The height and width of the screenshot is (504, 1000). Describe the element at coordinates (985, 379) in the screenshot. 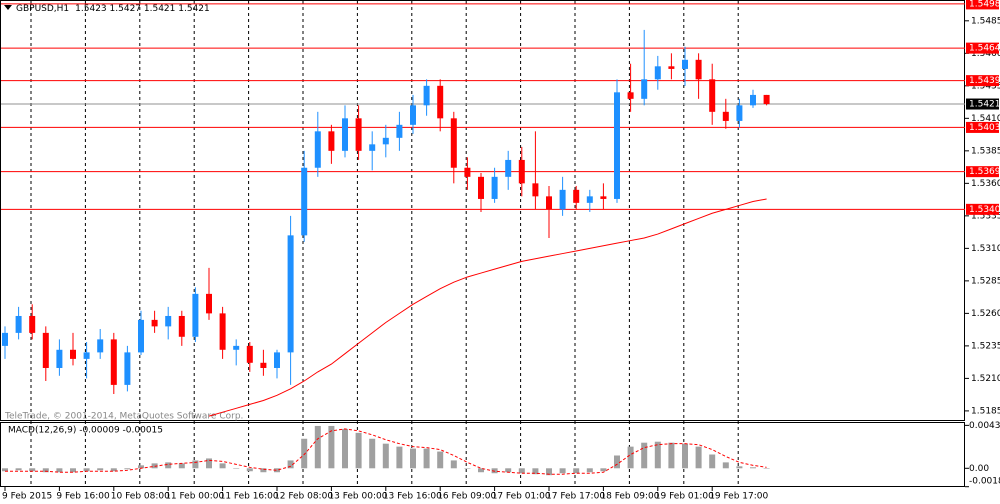

I see `y-tick-label: 1.5210` at that location.